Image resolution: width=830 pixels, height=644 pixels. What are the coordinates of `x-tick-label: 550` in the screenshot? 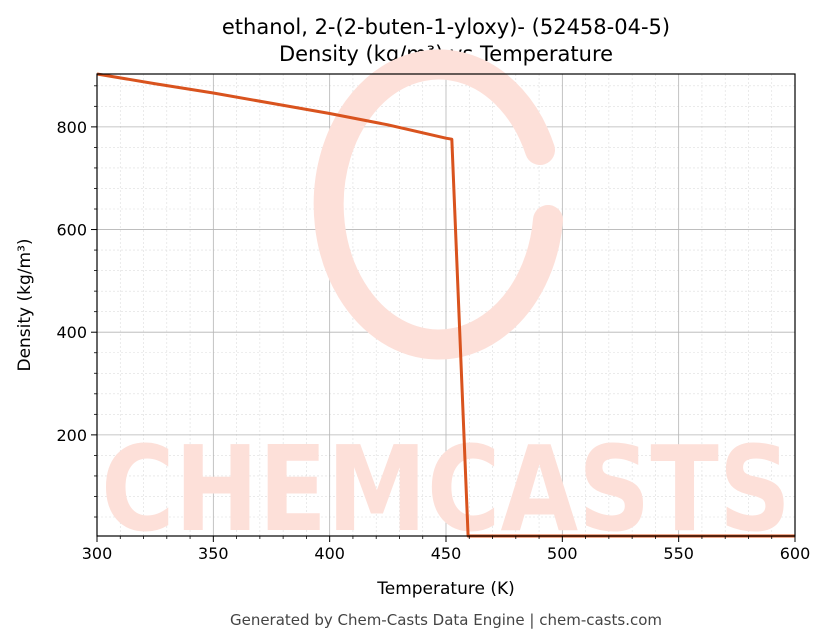 It's located at (678, 553).